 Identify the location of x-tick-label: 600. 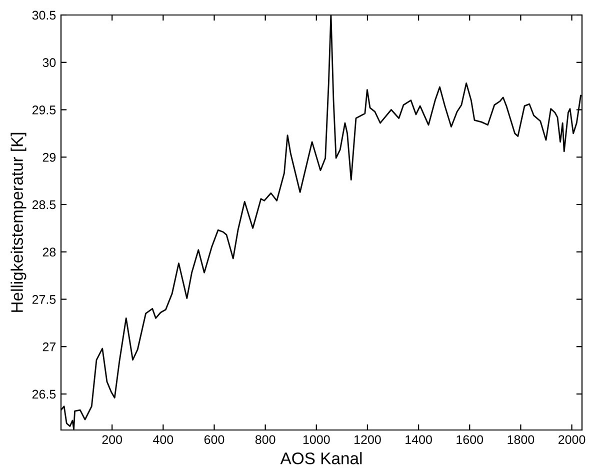
(214, 439).